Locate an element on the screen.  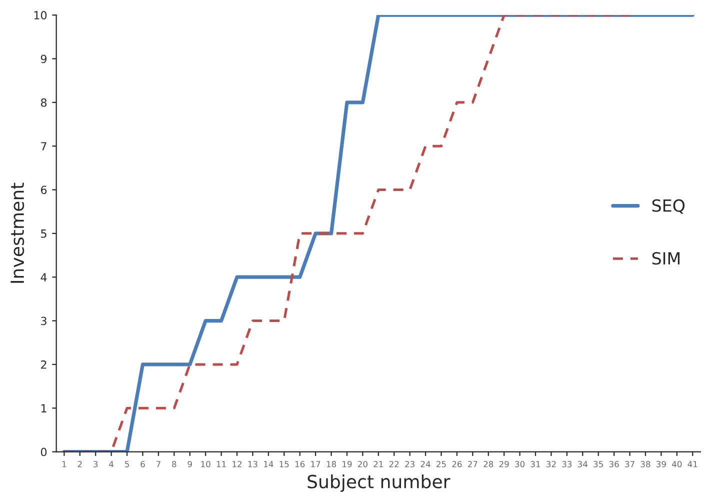
x-tick-label: 38 is located at coordinates (645, 464).